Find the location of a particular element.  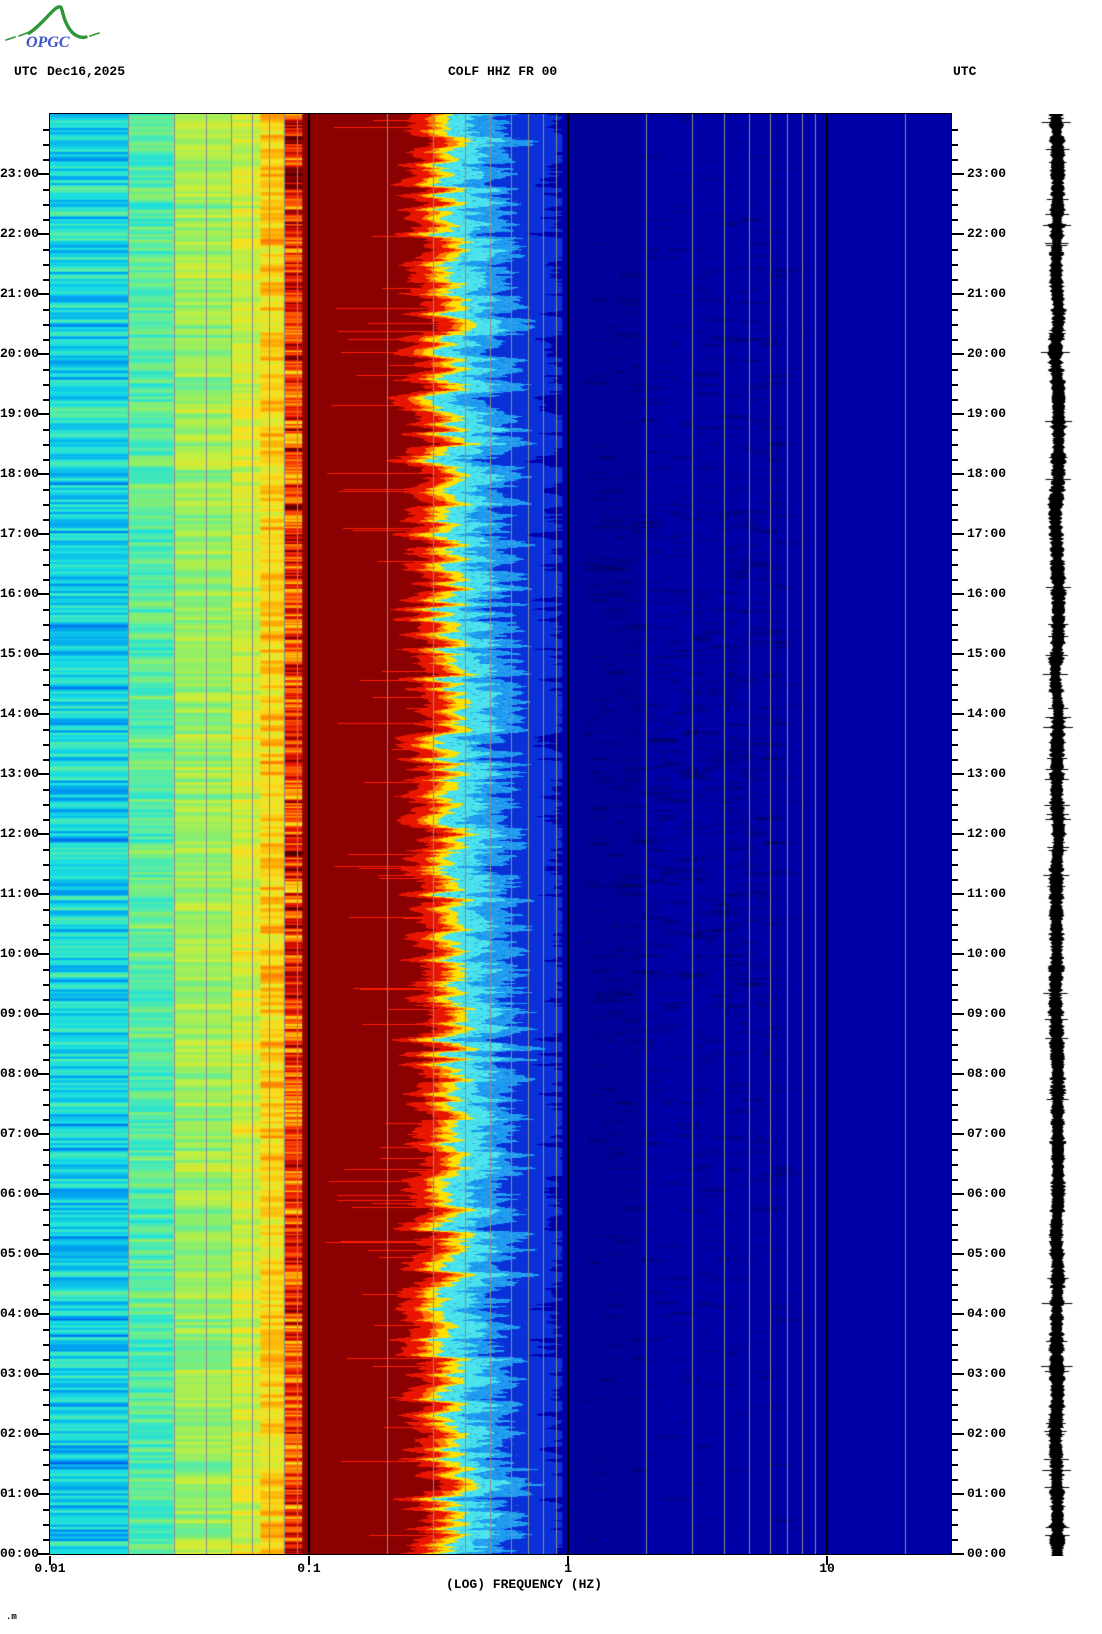

time-label-right: 16:00 is located at coordinates (987, 593).